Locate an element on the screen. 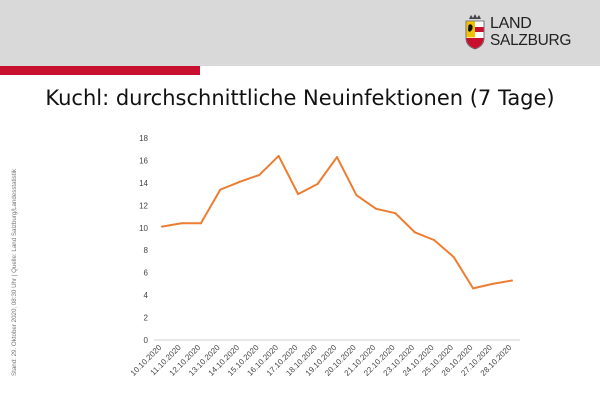 The image size is (600, 400). logo-line1: LAND is located at coordinates (511, 23).